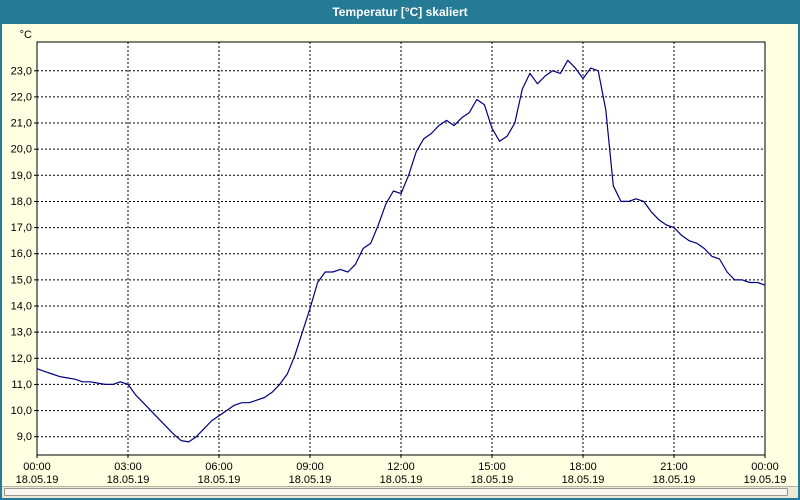  I want to click on svg-text: 15:00, so click(492, 467).